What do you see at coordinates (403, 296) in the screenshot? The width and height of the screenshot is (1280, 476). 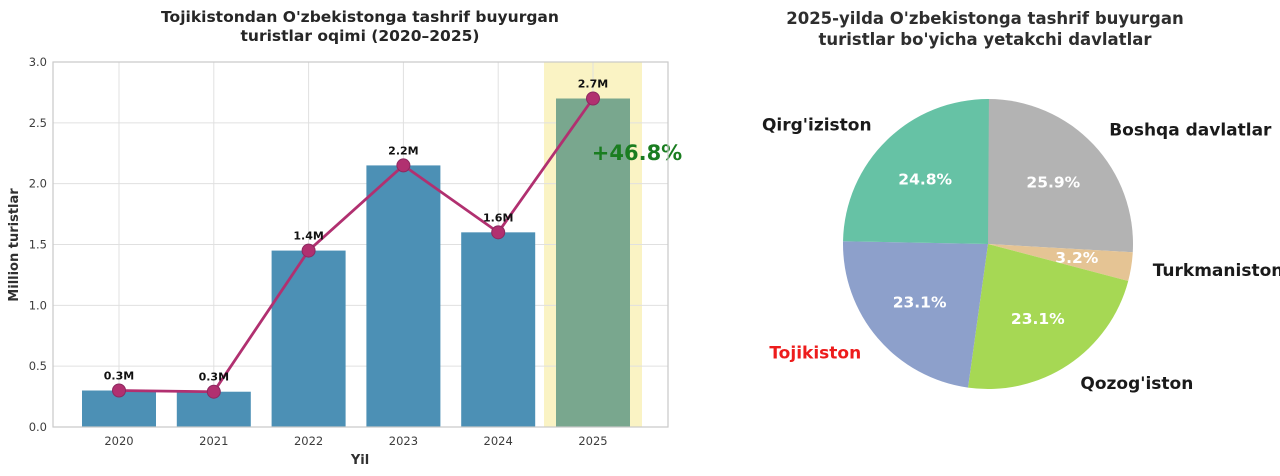 I see `bar-2023` at bounding box center [403, 296].